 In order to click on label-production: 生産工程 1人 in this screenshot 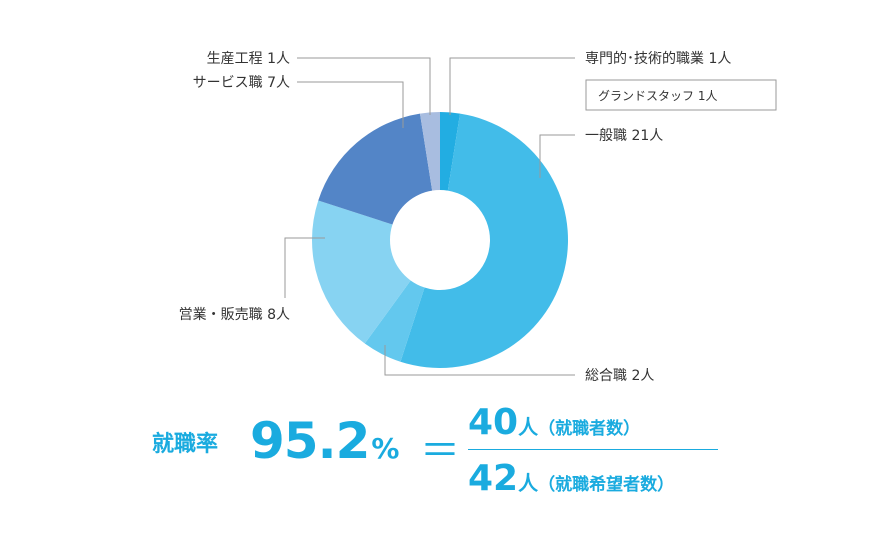, I will do `click(248, 59)`.